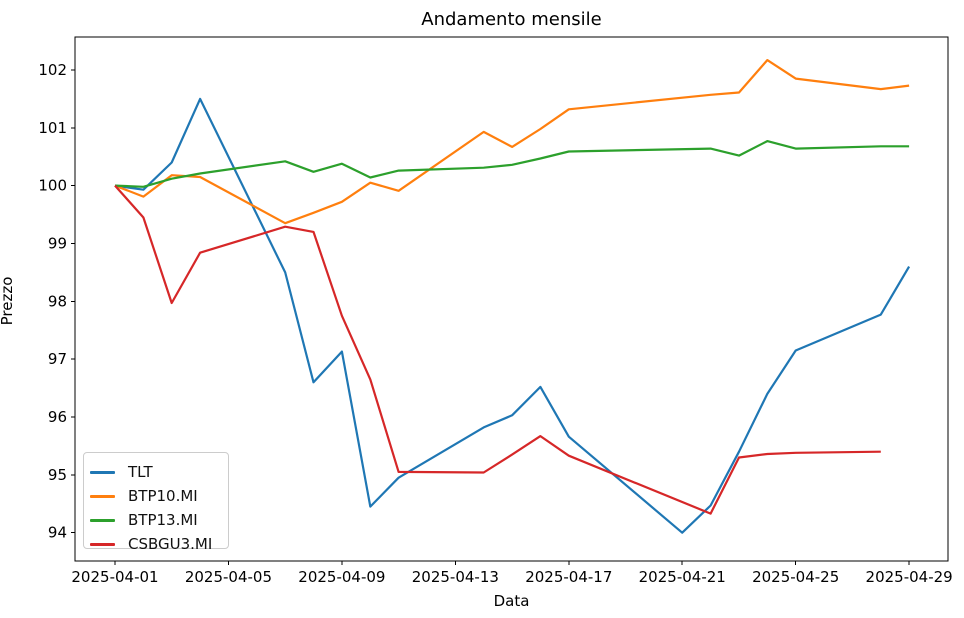  I want to click on legend-label: CSBGU3.MI, so click(170, 544).